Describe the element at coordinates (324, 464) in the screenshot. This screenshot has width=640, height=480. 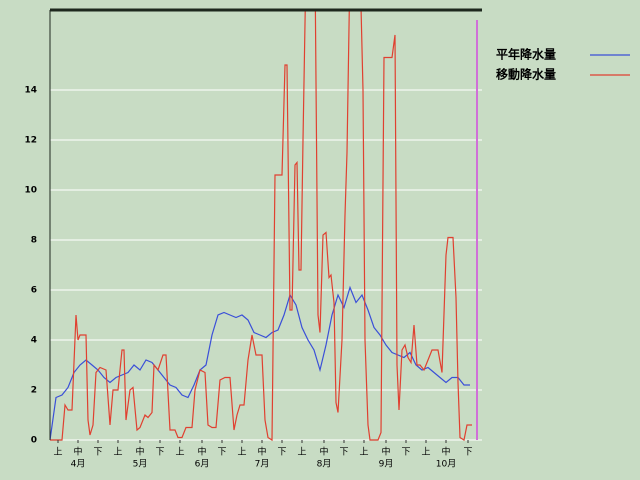
I see `month-label: 8月` at that location.